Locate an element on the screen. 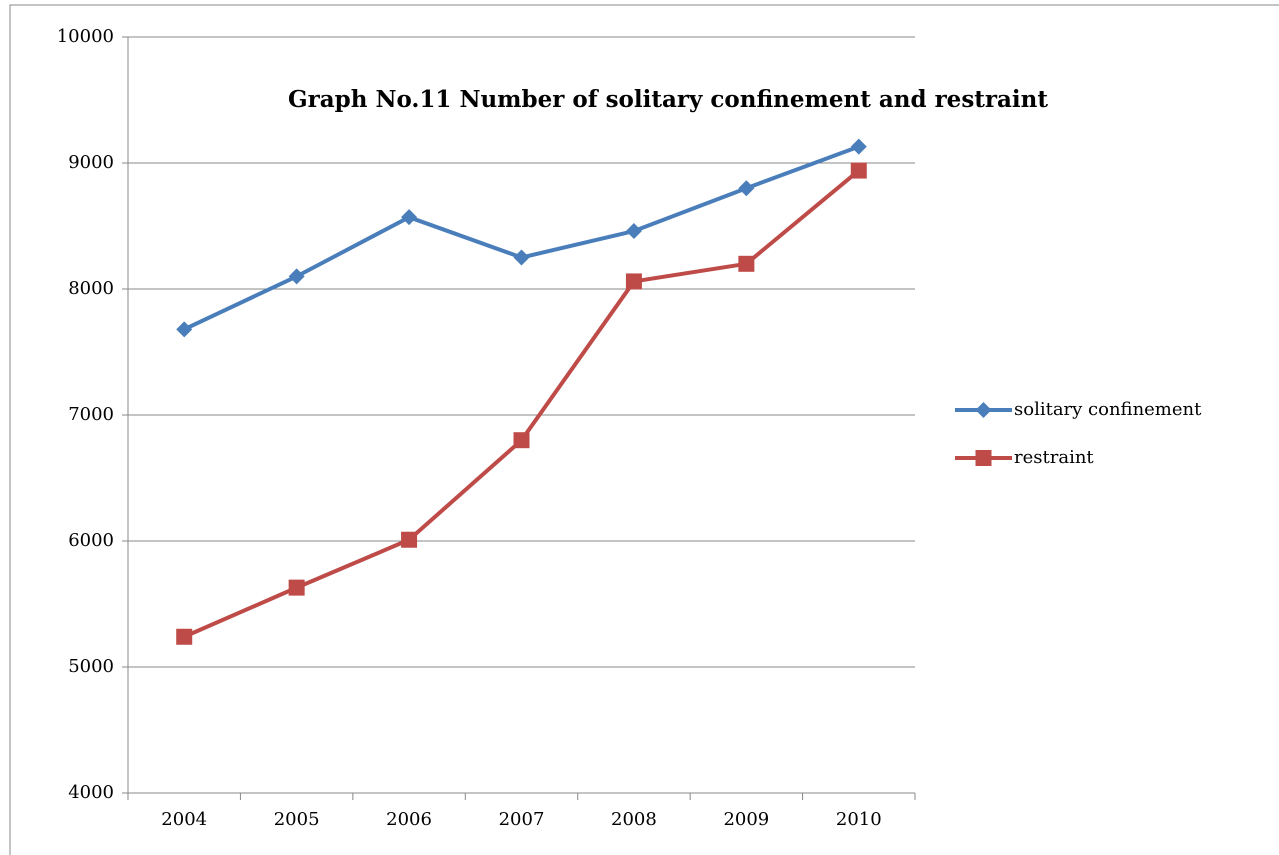 Image resolution: width=1279 pixels, height=855 pixels. x-tick-label: 2005 is located at coordinates (297, 819).